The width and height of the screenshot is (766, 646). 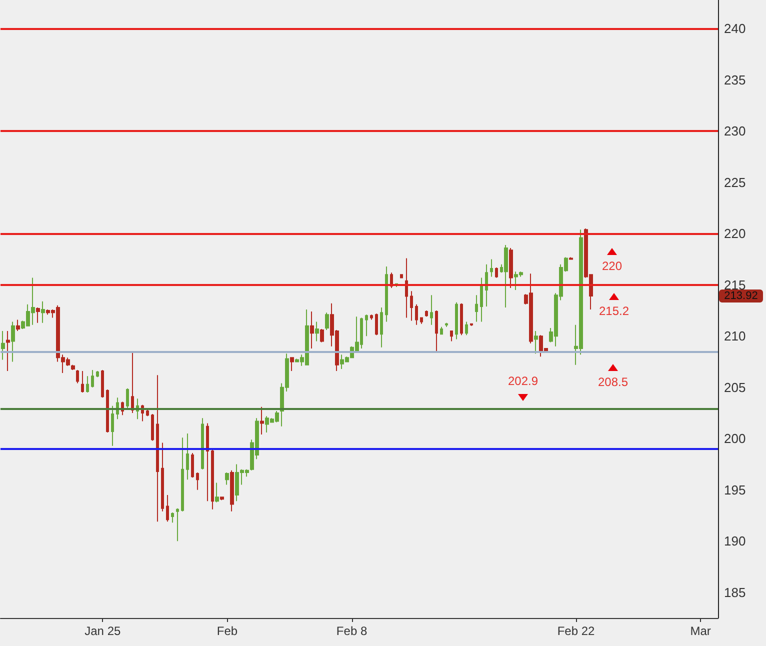 What do you see at coordinates (735, 284) in the screenshot?
I see `y-tick-label: 215` at bounding box center [735, 284].